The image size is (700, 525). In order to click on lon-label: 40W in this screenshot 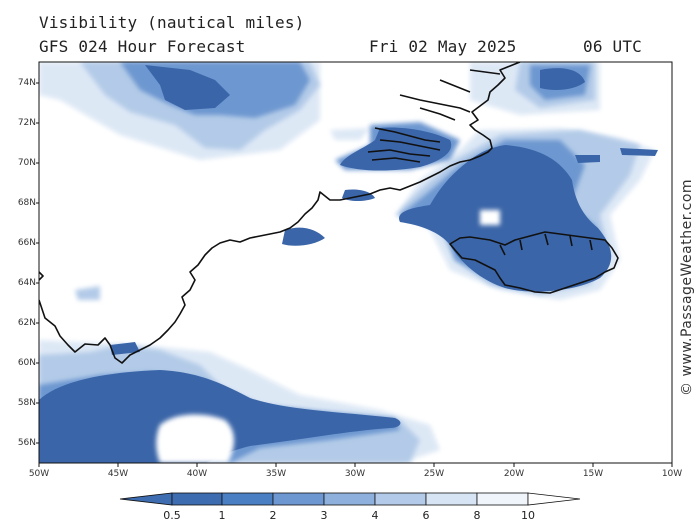, I will do `click(197, 474)`.